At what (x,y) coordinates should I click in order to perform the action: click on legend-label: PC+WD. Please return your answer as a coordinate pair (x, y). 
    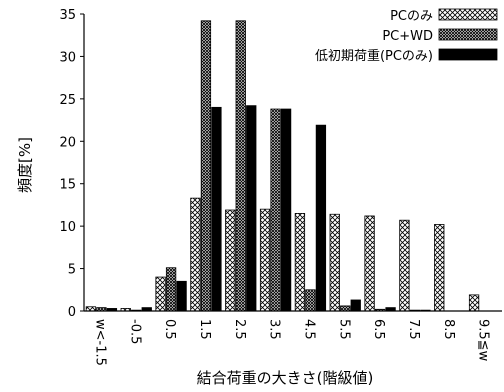
    Looking at the image, I should click on (407, 36).